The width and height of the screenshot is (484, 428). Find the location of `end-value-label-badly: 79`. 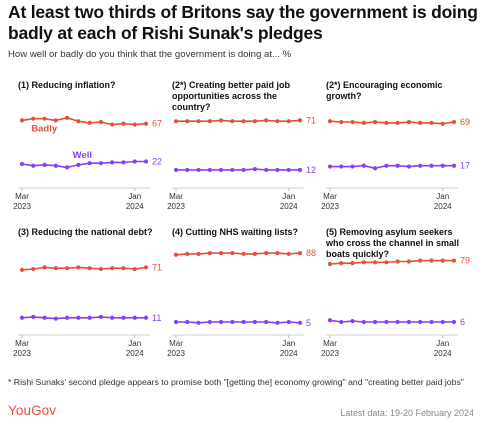

end-value-label-badly: 79 is located at coordinates (465, 261).